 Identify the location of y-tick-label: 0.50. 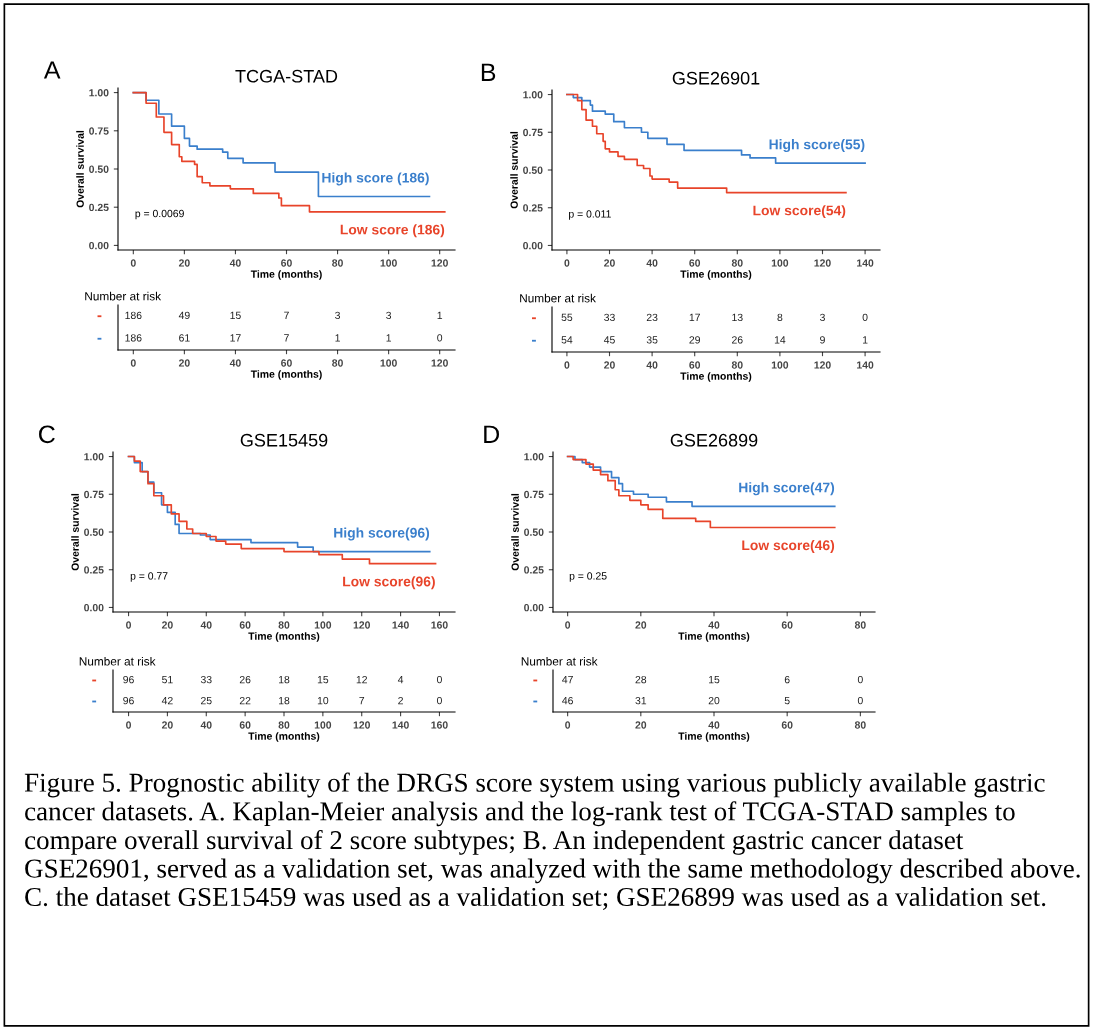
(533, 170).